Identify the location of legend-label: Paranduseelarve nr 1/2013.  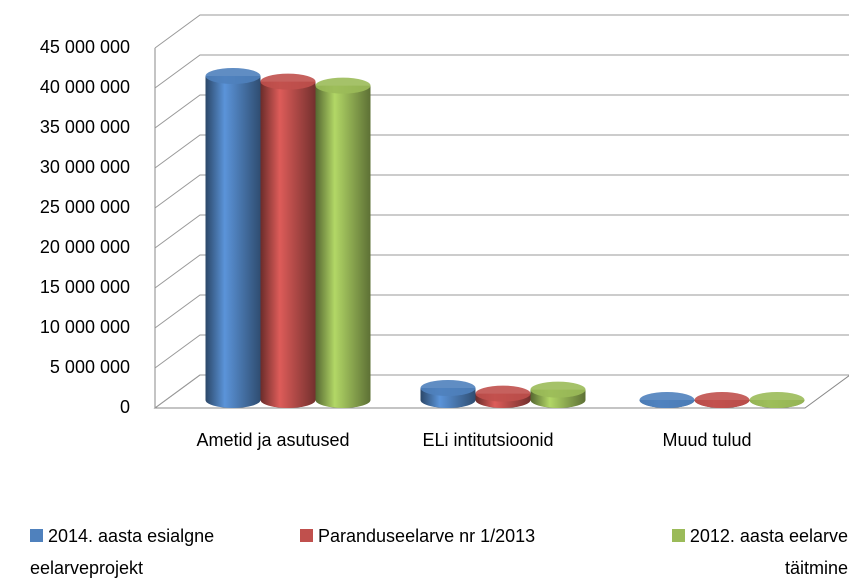
(427, 536).